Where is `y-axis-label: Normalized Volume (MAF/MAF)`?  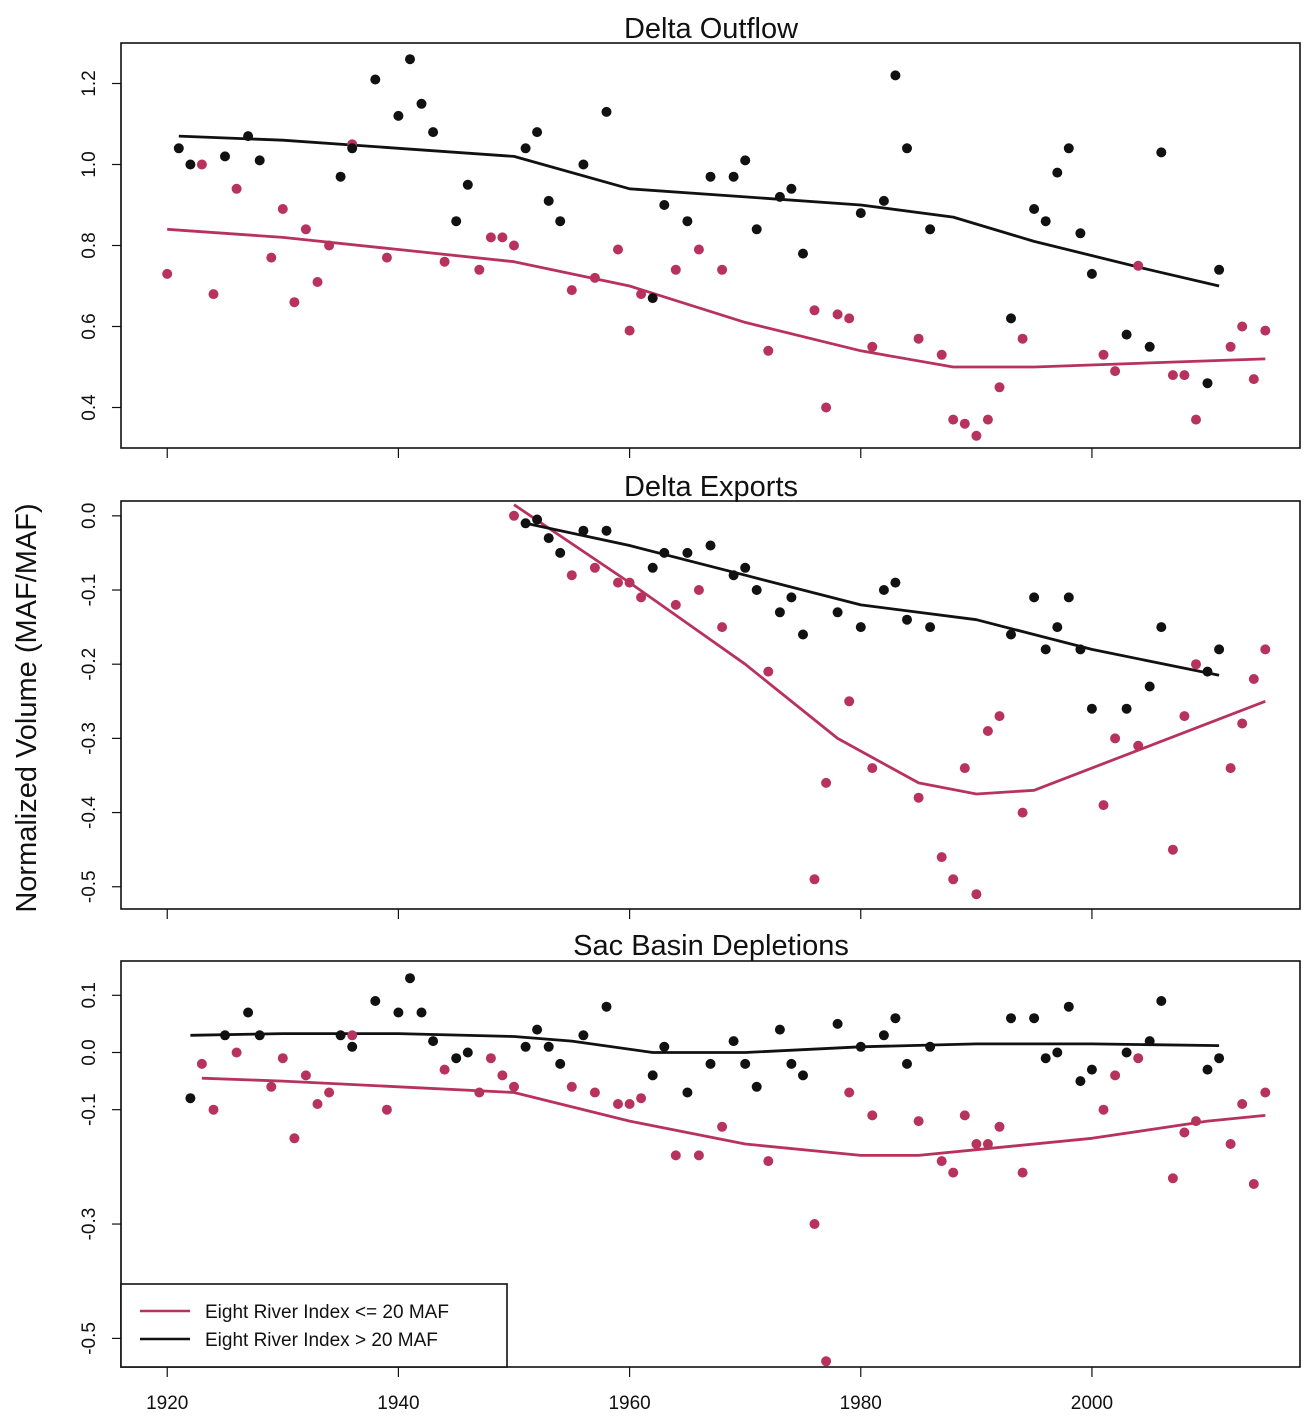 y-axis-label: Normalized Volume (MAF/MAF) is located at coordinates (27, 707).